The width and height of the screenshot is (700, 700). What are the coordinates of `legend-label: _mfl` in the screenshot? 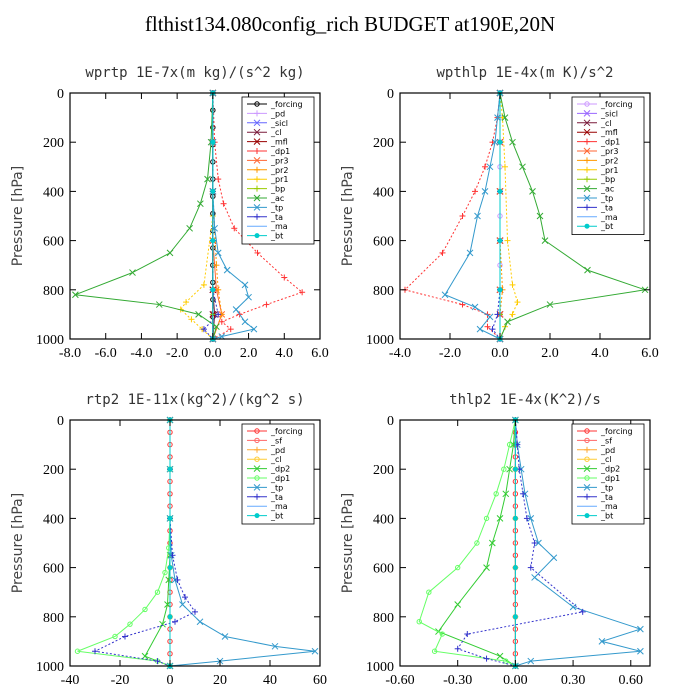 It's located at (609, 132).